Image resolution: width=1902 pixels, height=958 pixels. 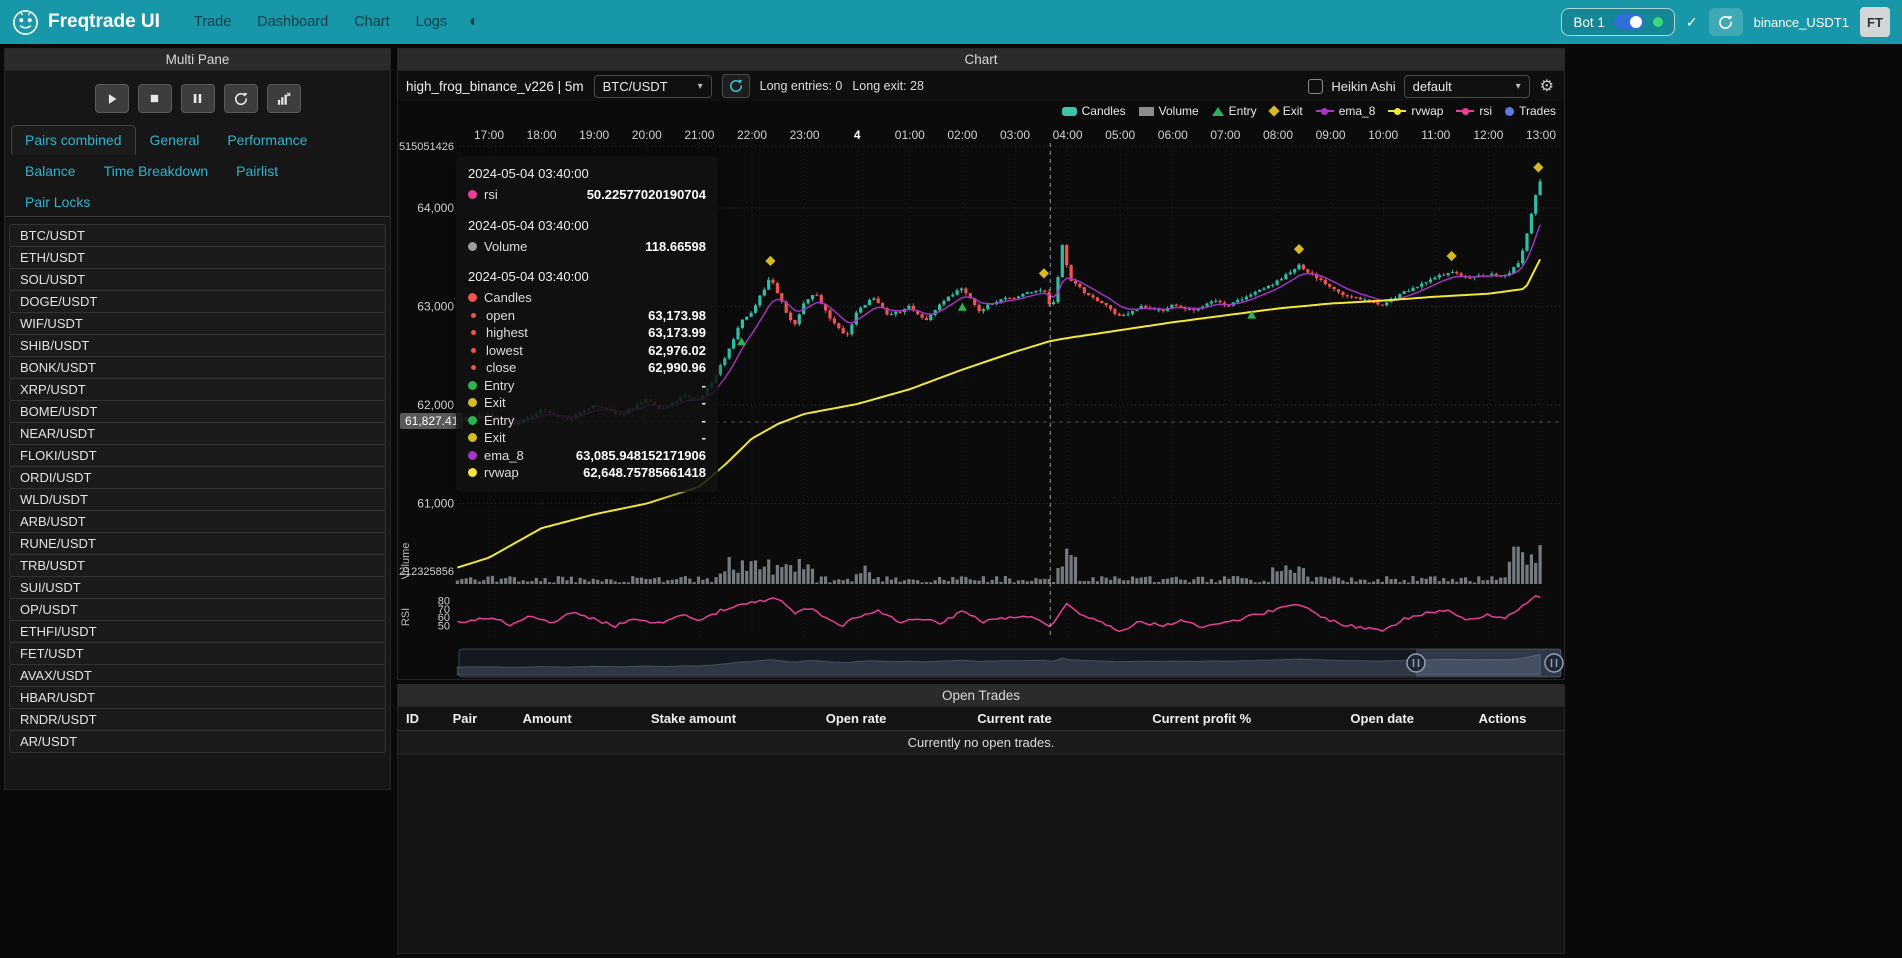 What do you see at coordinates (500, 315) in the screenshot?
I see `tooltip-label: open` at bounding box center [500, 315].